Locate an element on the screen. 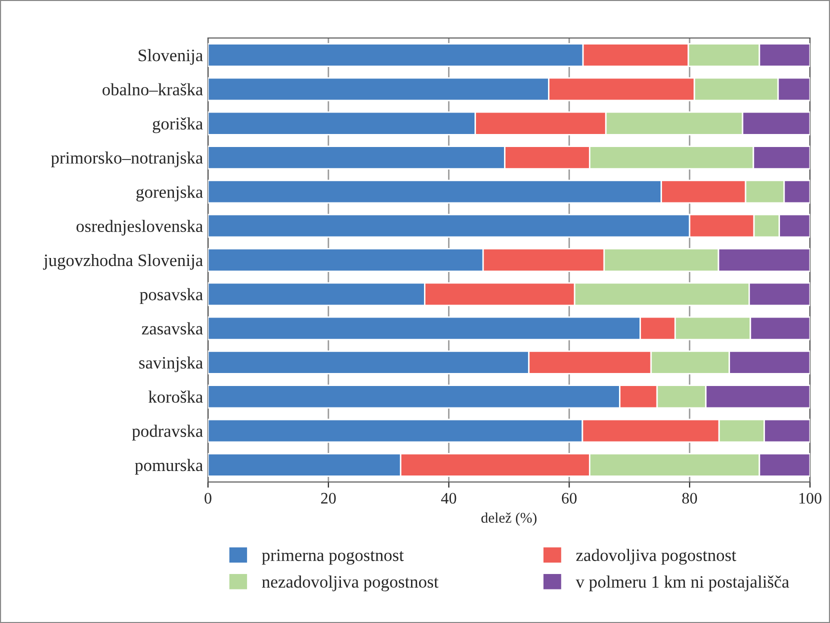 The image size is (830, 623). x-tick-label: 80 is located at coordinates (689, 498).